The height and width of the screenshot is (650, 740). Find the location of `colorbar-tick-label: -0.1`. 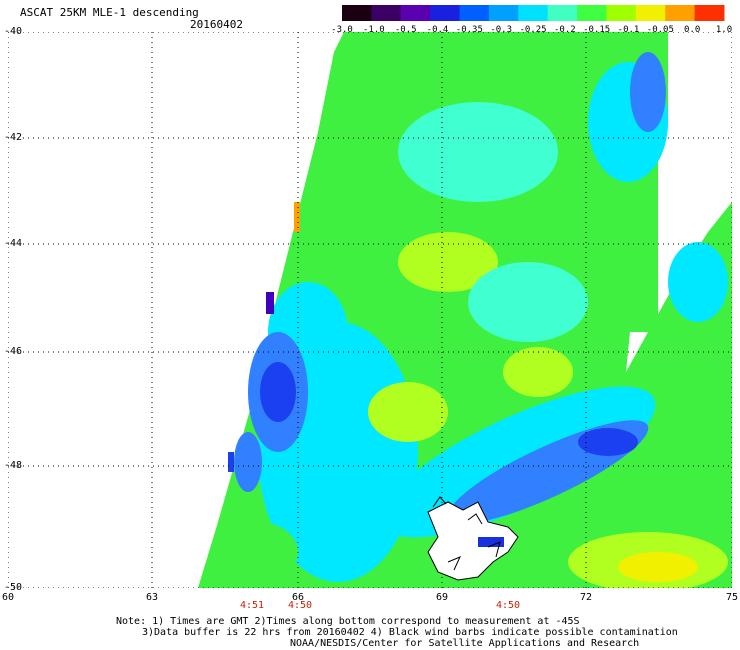

colorbar-tick-label: -0.1 is located at coordinates (628, 30).